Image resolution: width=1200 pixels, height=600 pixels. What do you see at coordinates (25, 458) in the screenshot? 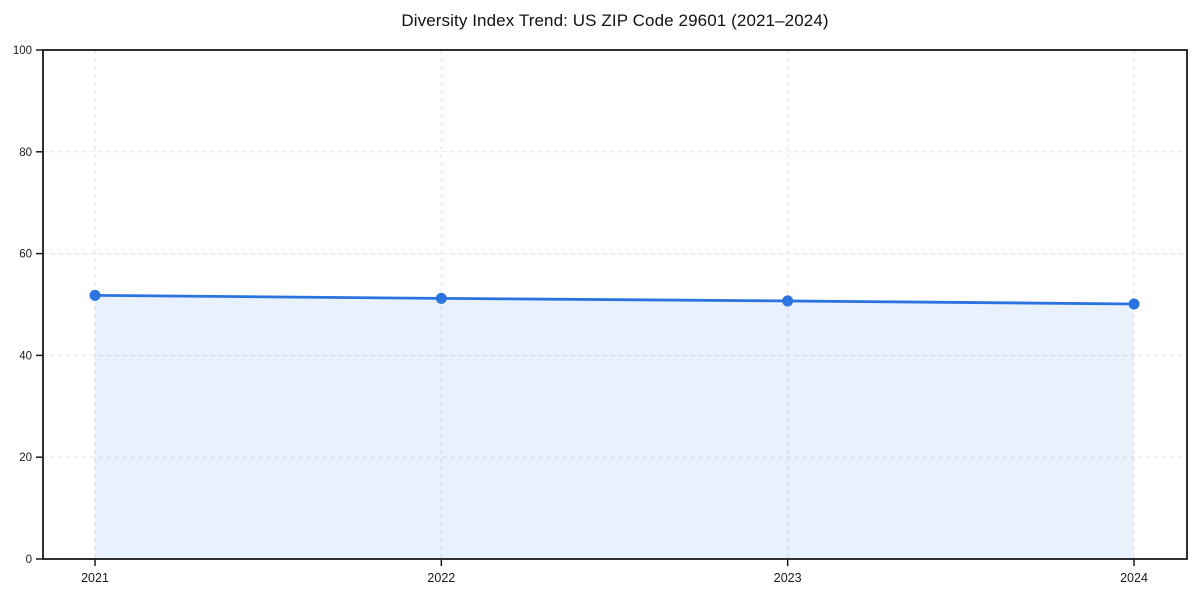
I see `y-tick-label: 20` at bounding box center [25, 458].